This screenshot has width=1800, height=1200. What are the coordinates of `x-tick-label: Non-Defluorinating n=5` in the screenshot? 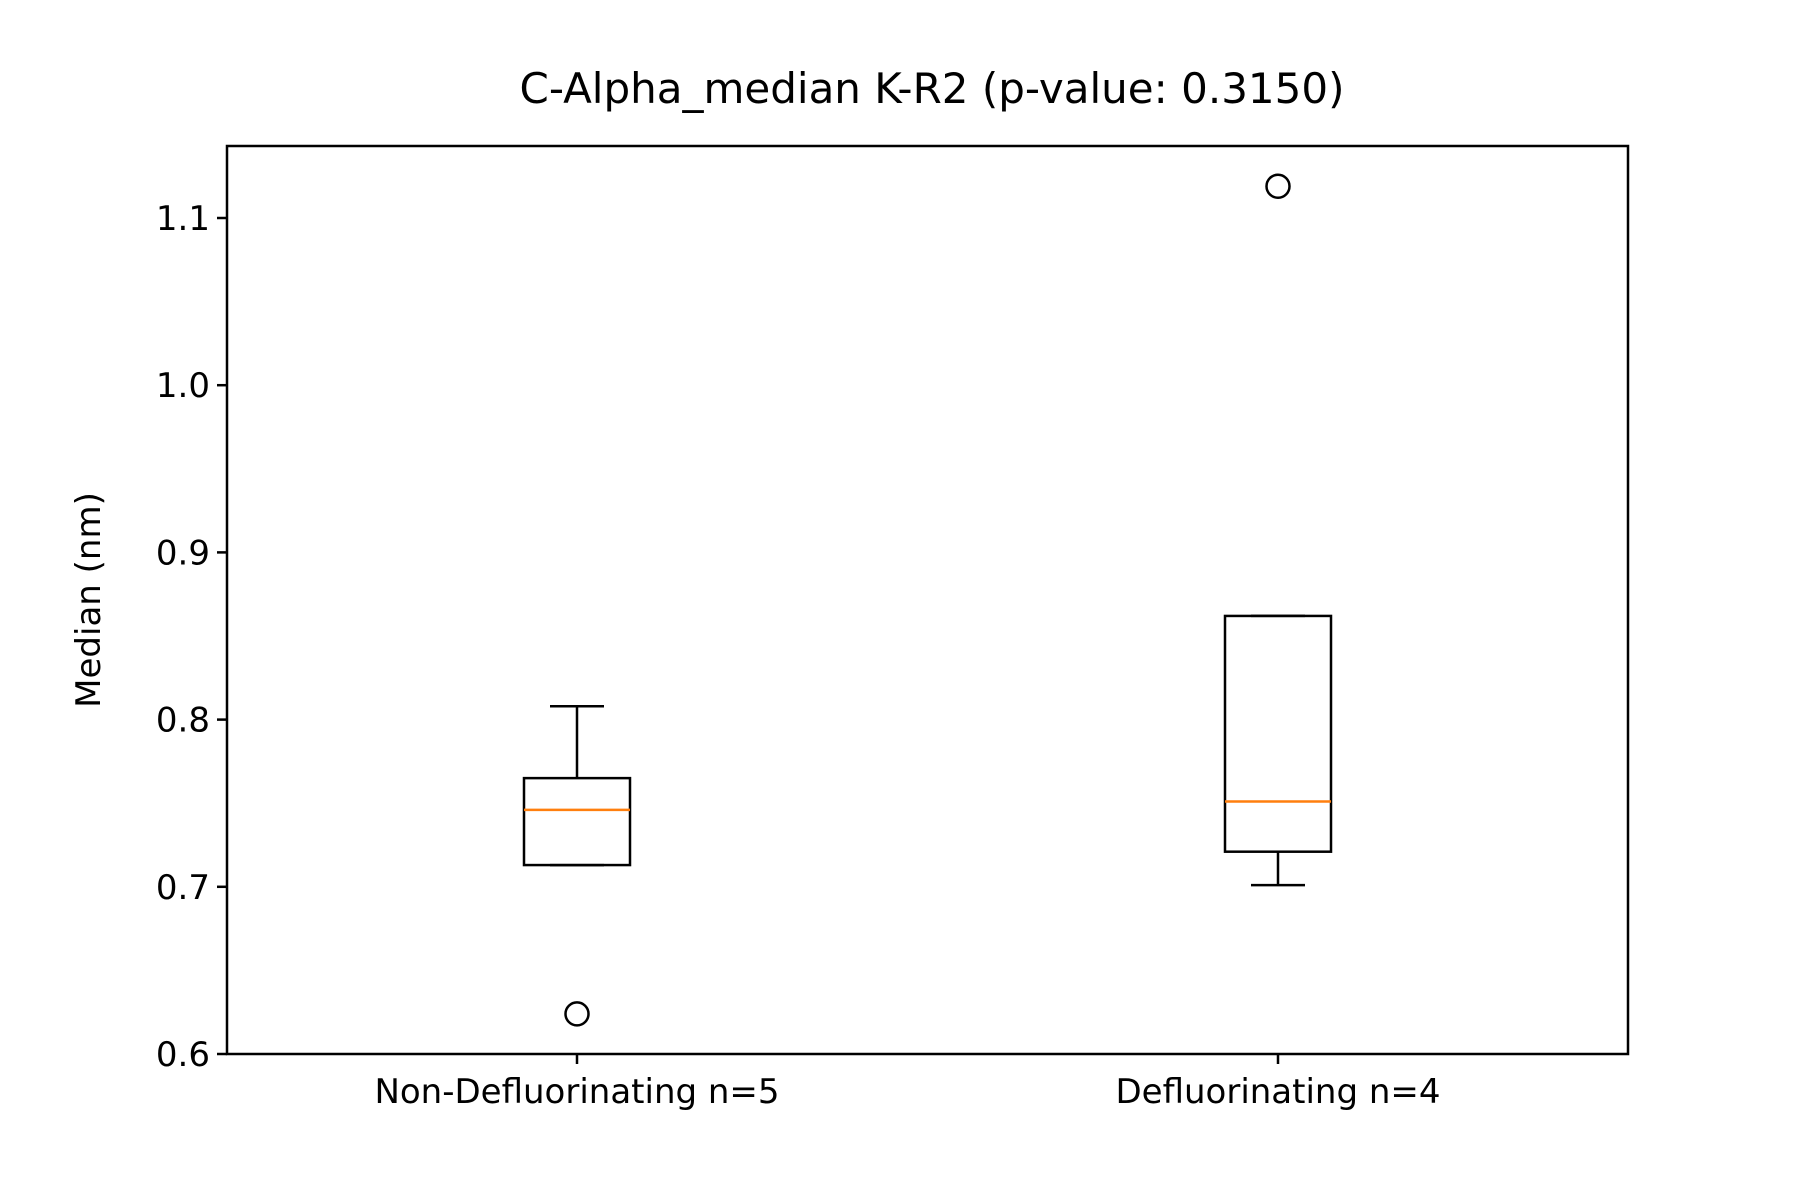 It's located at (576, 1092).